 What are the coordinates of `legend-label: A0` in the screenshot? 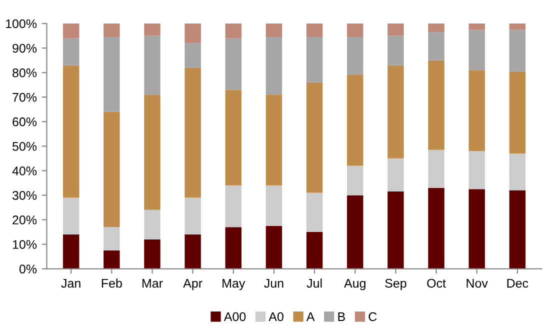 It's located at (276, 317).